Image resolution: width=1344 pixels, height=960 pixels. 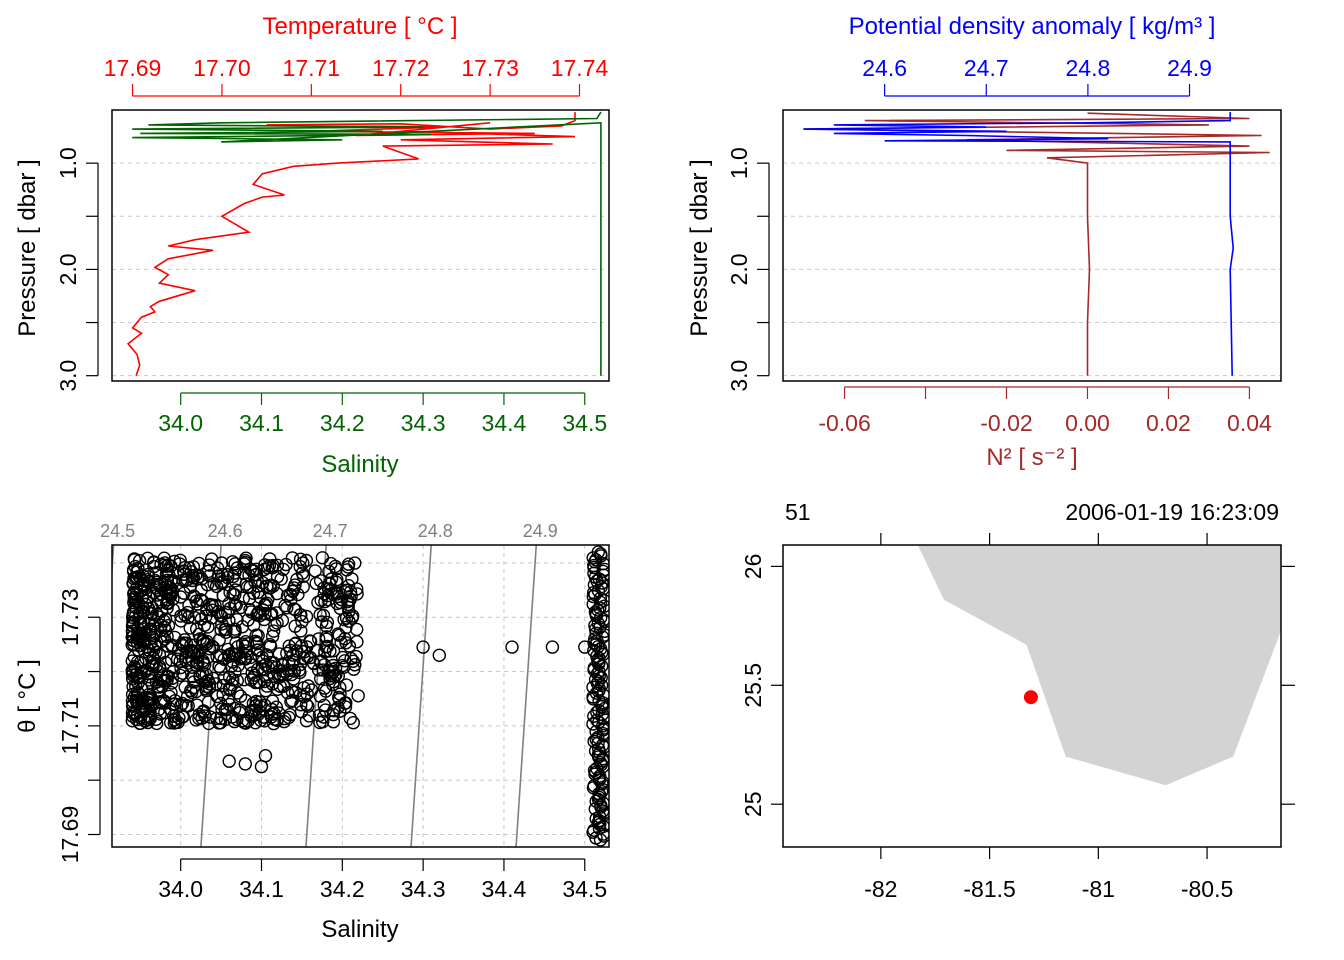 What do you see at coordinates (359, 464) in the screenshot?
I see `salinity-axis-title: Salinity` at bounding box center [359, 464].